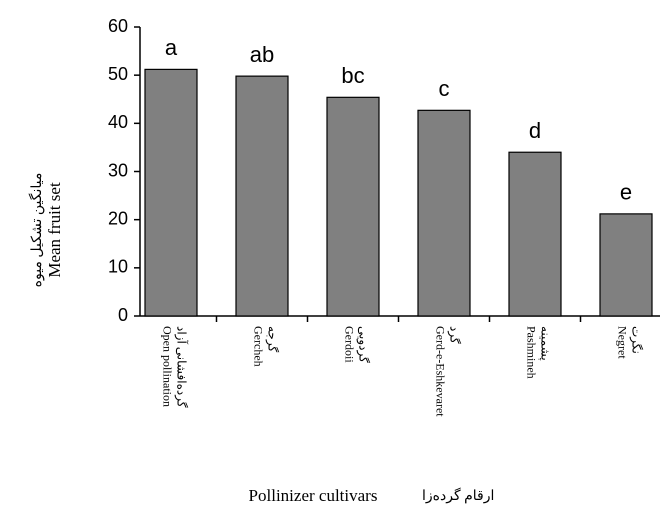  I want to click on x-tick-label-fa: گرد, so click(454, 335).